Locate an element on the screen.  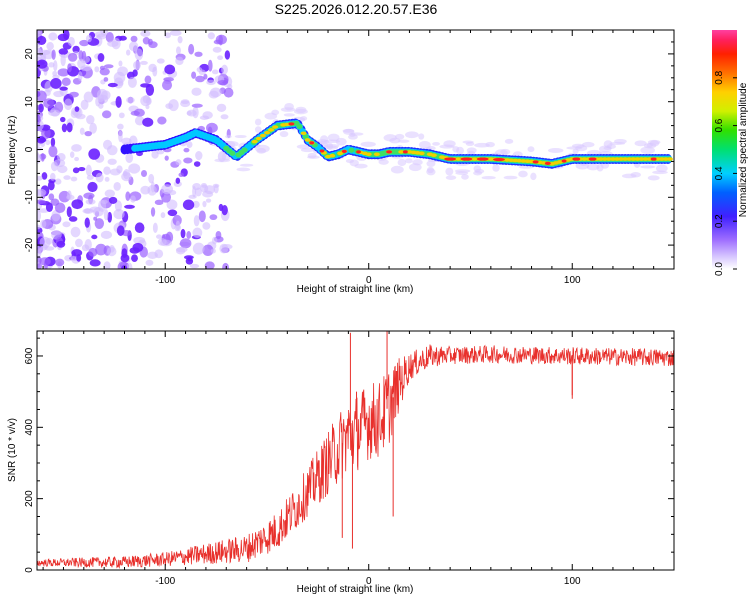
spectrogram-ytick-label: 10 is located at coordinates (29, 102).